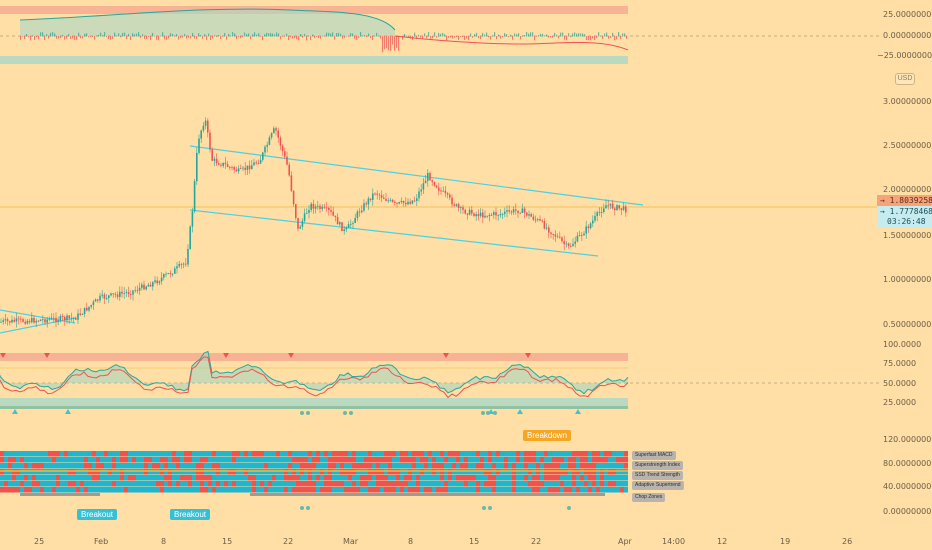  Describe the element at coordinates (97, 514) in the screenshot. I see `breakout-badge-1: Breakout` at that location.